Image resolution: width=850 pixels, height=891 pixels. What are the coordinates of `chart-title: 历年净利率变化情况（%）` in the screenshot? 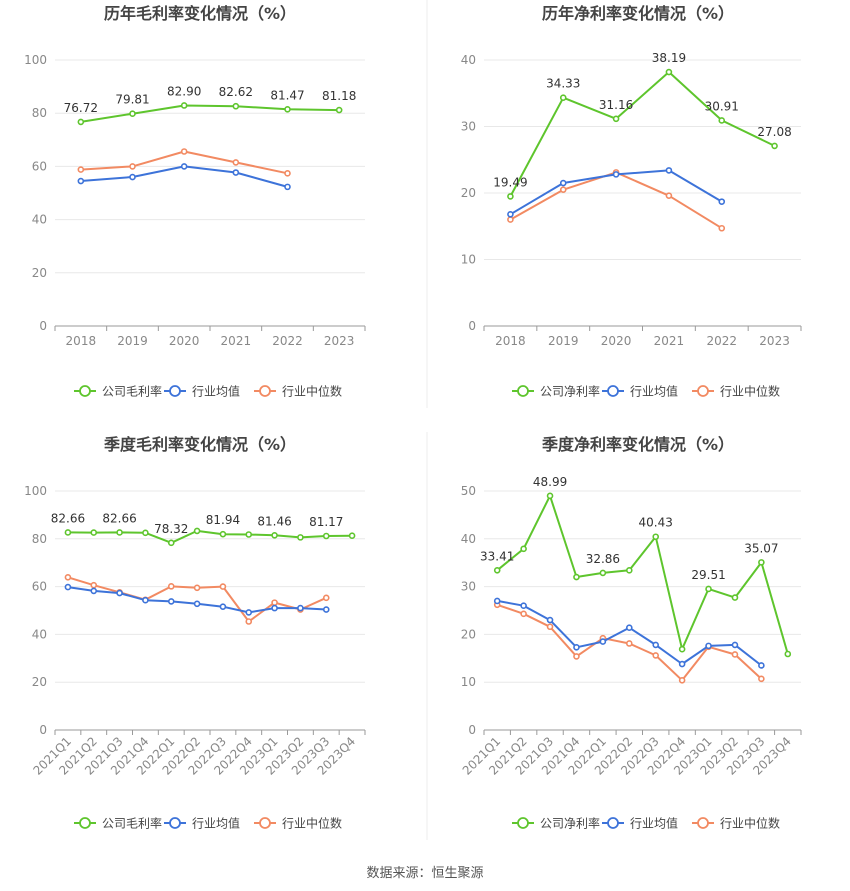 It's located at (638, 13).